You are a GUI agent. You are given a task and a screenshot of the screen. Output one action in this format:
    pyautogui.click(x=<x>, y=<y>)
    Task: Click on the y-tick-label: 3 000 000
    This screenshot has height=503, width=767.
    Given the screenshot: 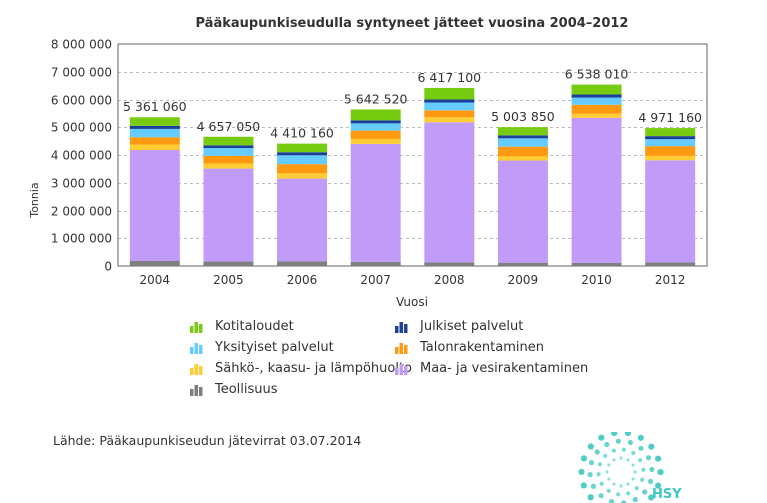 What is the action you would take?
    pyautogui.click(x=81, y=184)
    